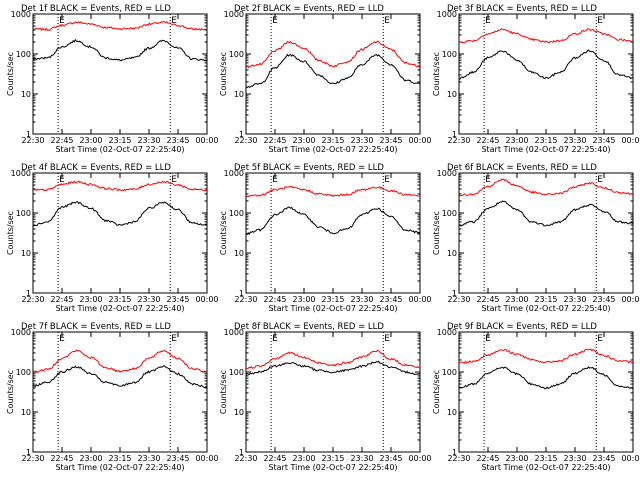 This screenshot has width=640, height=480. I want to click on panel-title: Det 5f BLACK = Events, RED = LLD, so click(309, 168).